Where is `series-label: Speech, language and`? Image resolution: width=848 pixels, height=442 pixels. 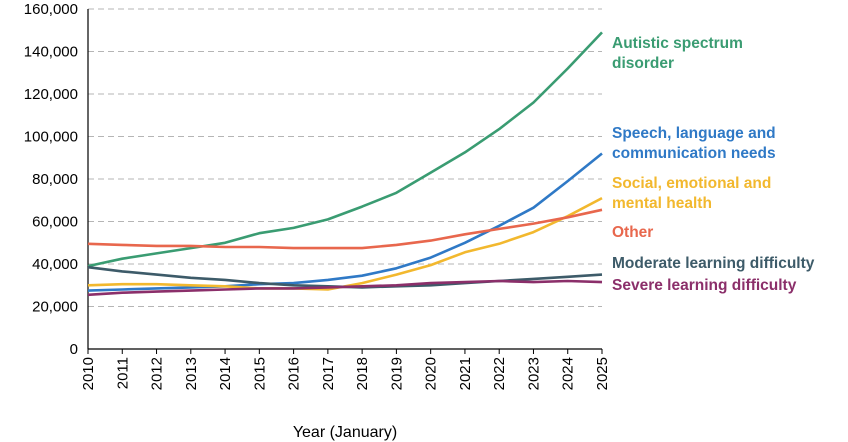 series-label: Speech, language and is located at coordinates (694, 133).